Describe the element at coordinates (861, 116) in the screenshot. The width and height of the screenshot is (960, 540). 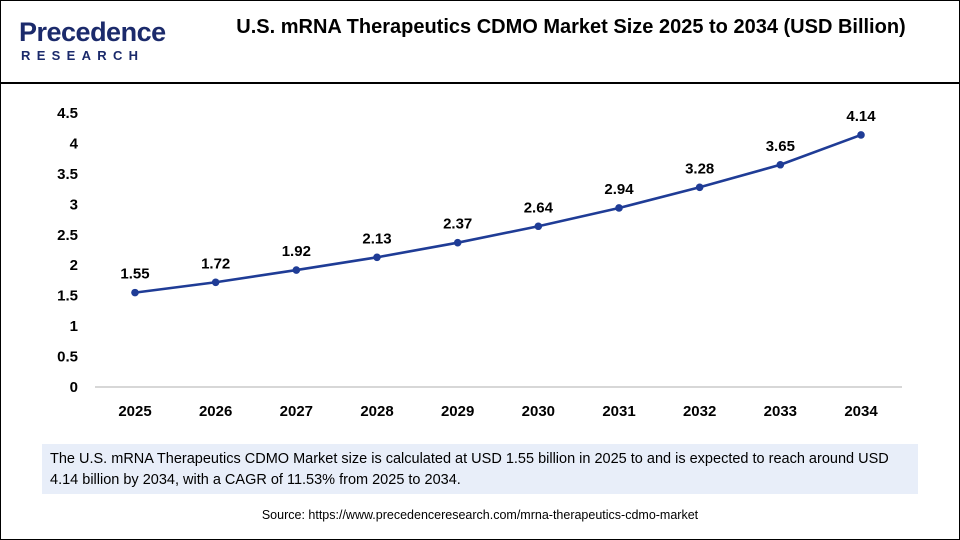
I see `data-label: 4.14` at that location.